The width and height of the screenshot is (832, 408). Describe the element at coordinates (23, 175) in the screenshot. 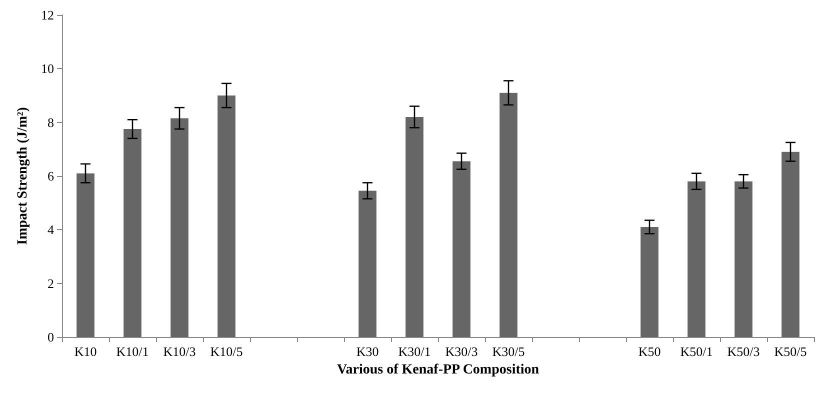

I see `y-axis-title: Impact Strength (J/m²)` at that location.